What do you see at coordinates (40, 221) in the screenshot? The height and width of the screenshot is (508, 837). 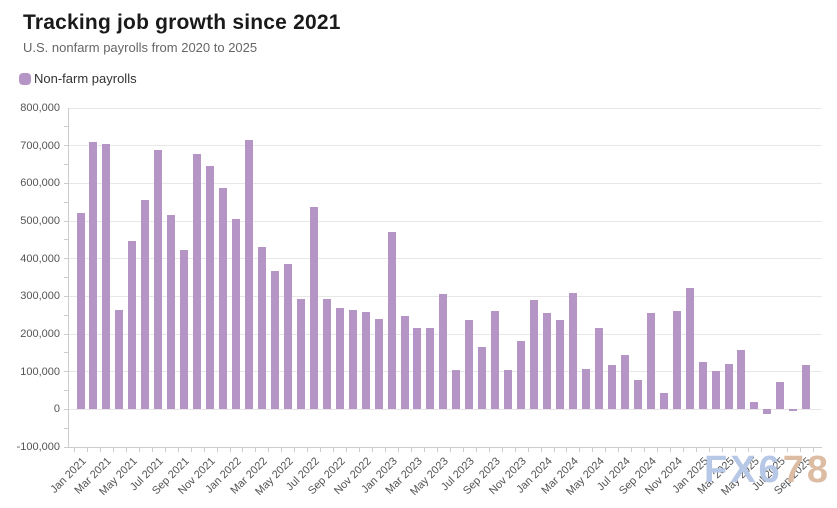 I see `y-axis-label: 500,000` at bounding box center [40, 221].